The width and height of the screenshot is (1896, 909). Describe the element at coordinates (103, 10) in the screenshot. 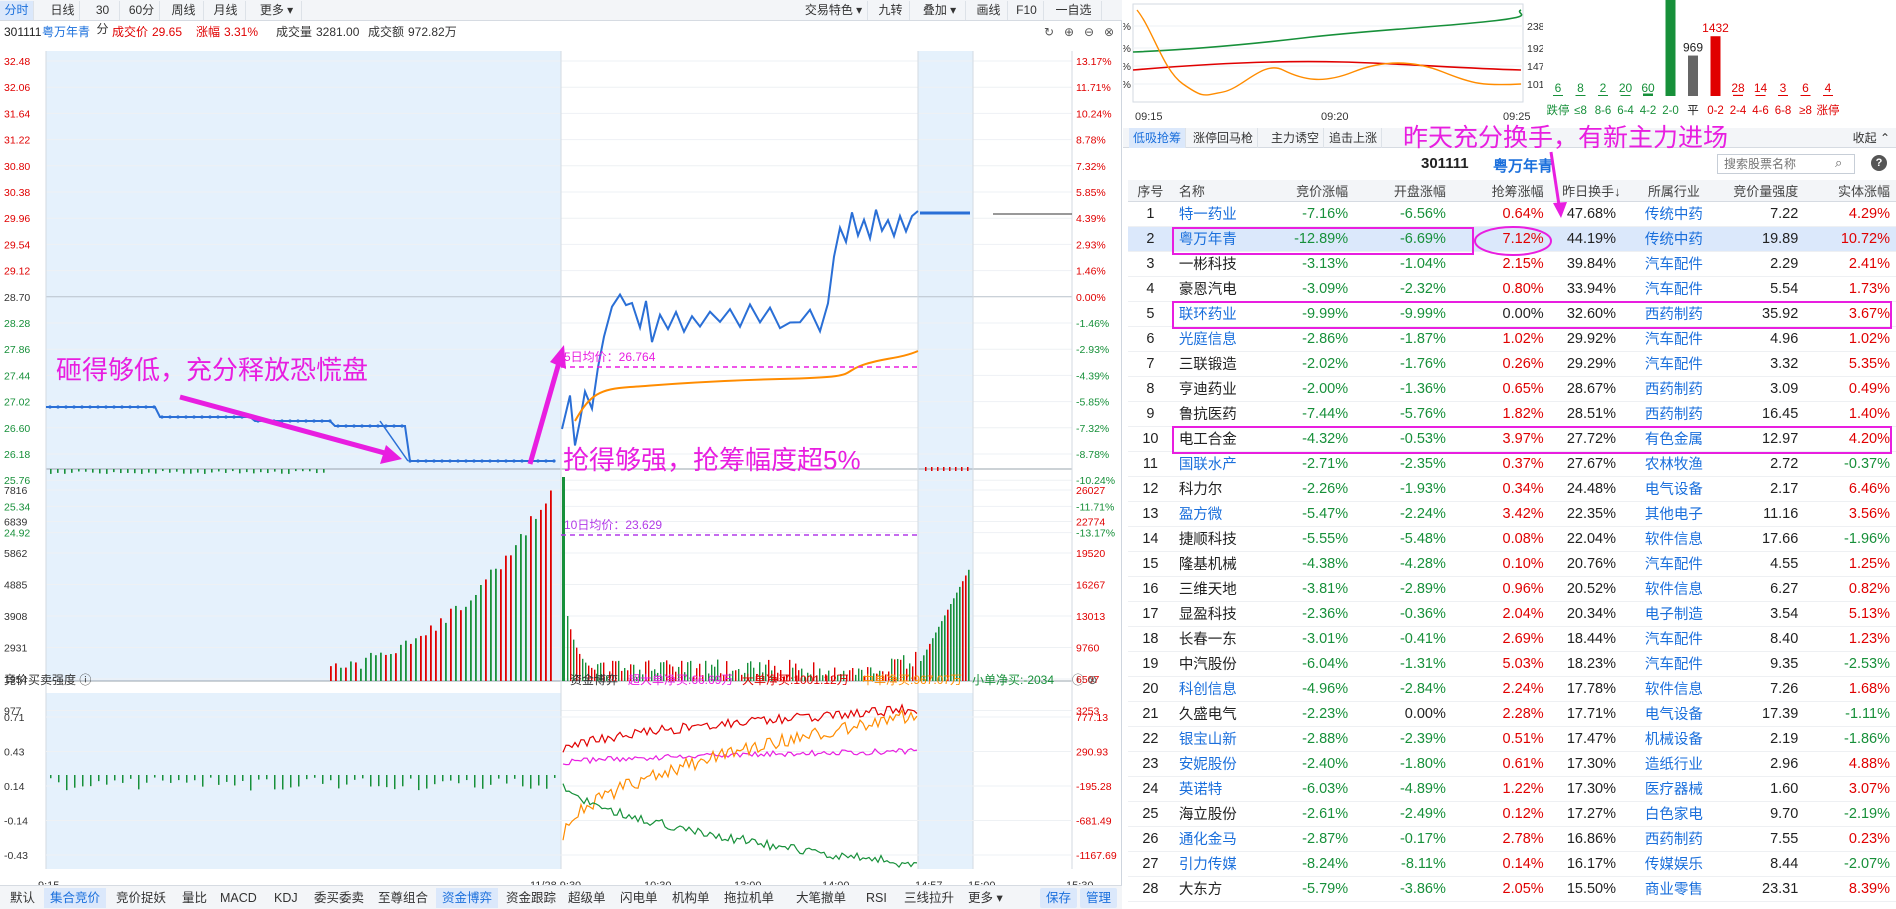

I see `toolbar-tab-2: 30分` at that location.